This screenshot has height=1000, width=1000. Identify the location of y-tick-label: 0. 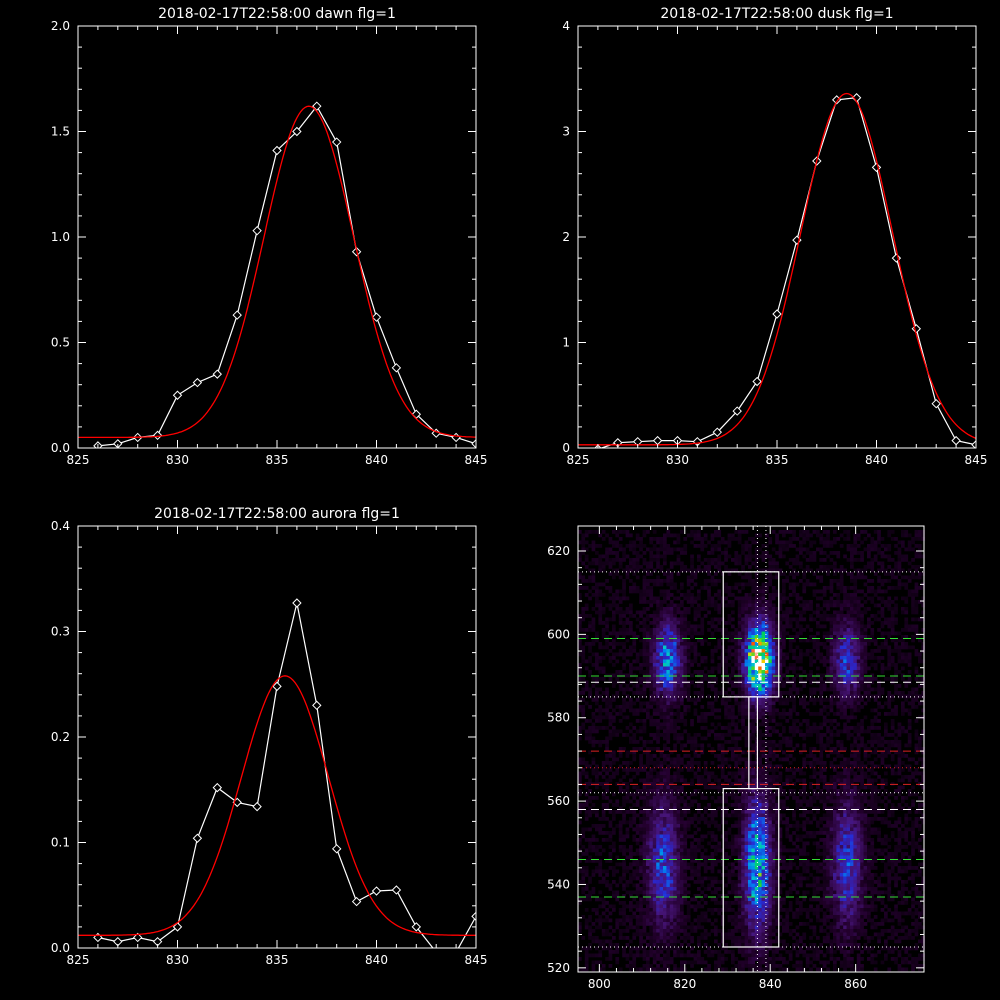
(566, 448).